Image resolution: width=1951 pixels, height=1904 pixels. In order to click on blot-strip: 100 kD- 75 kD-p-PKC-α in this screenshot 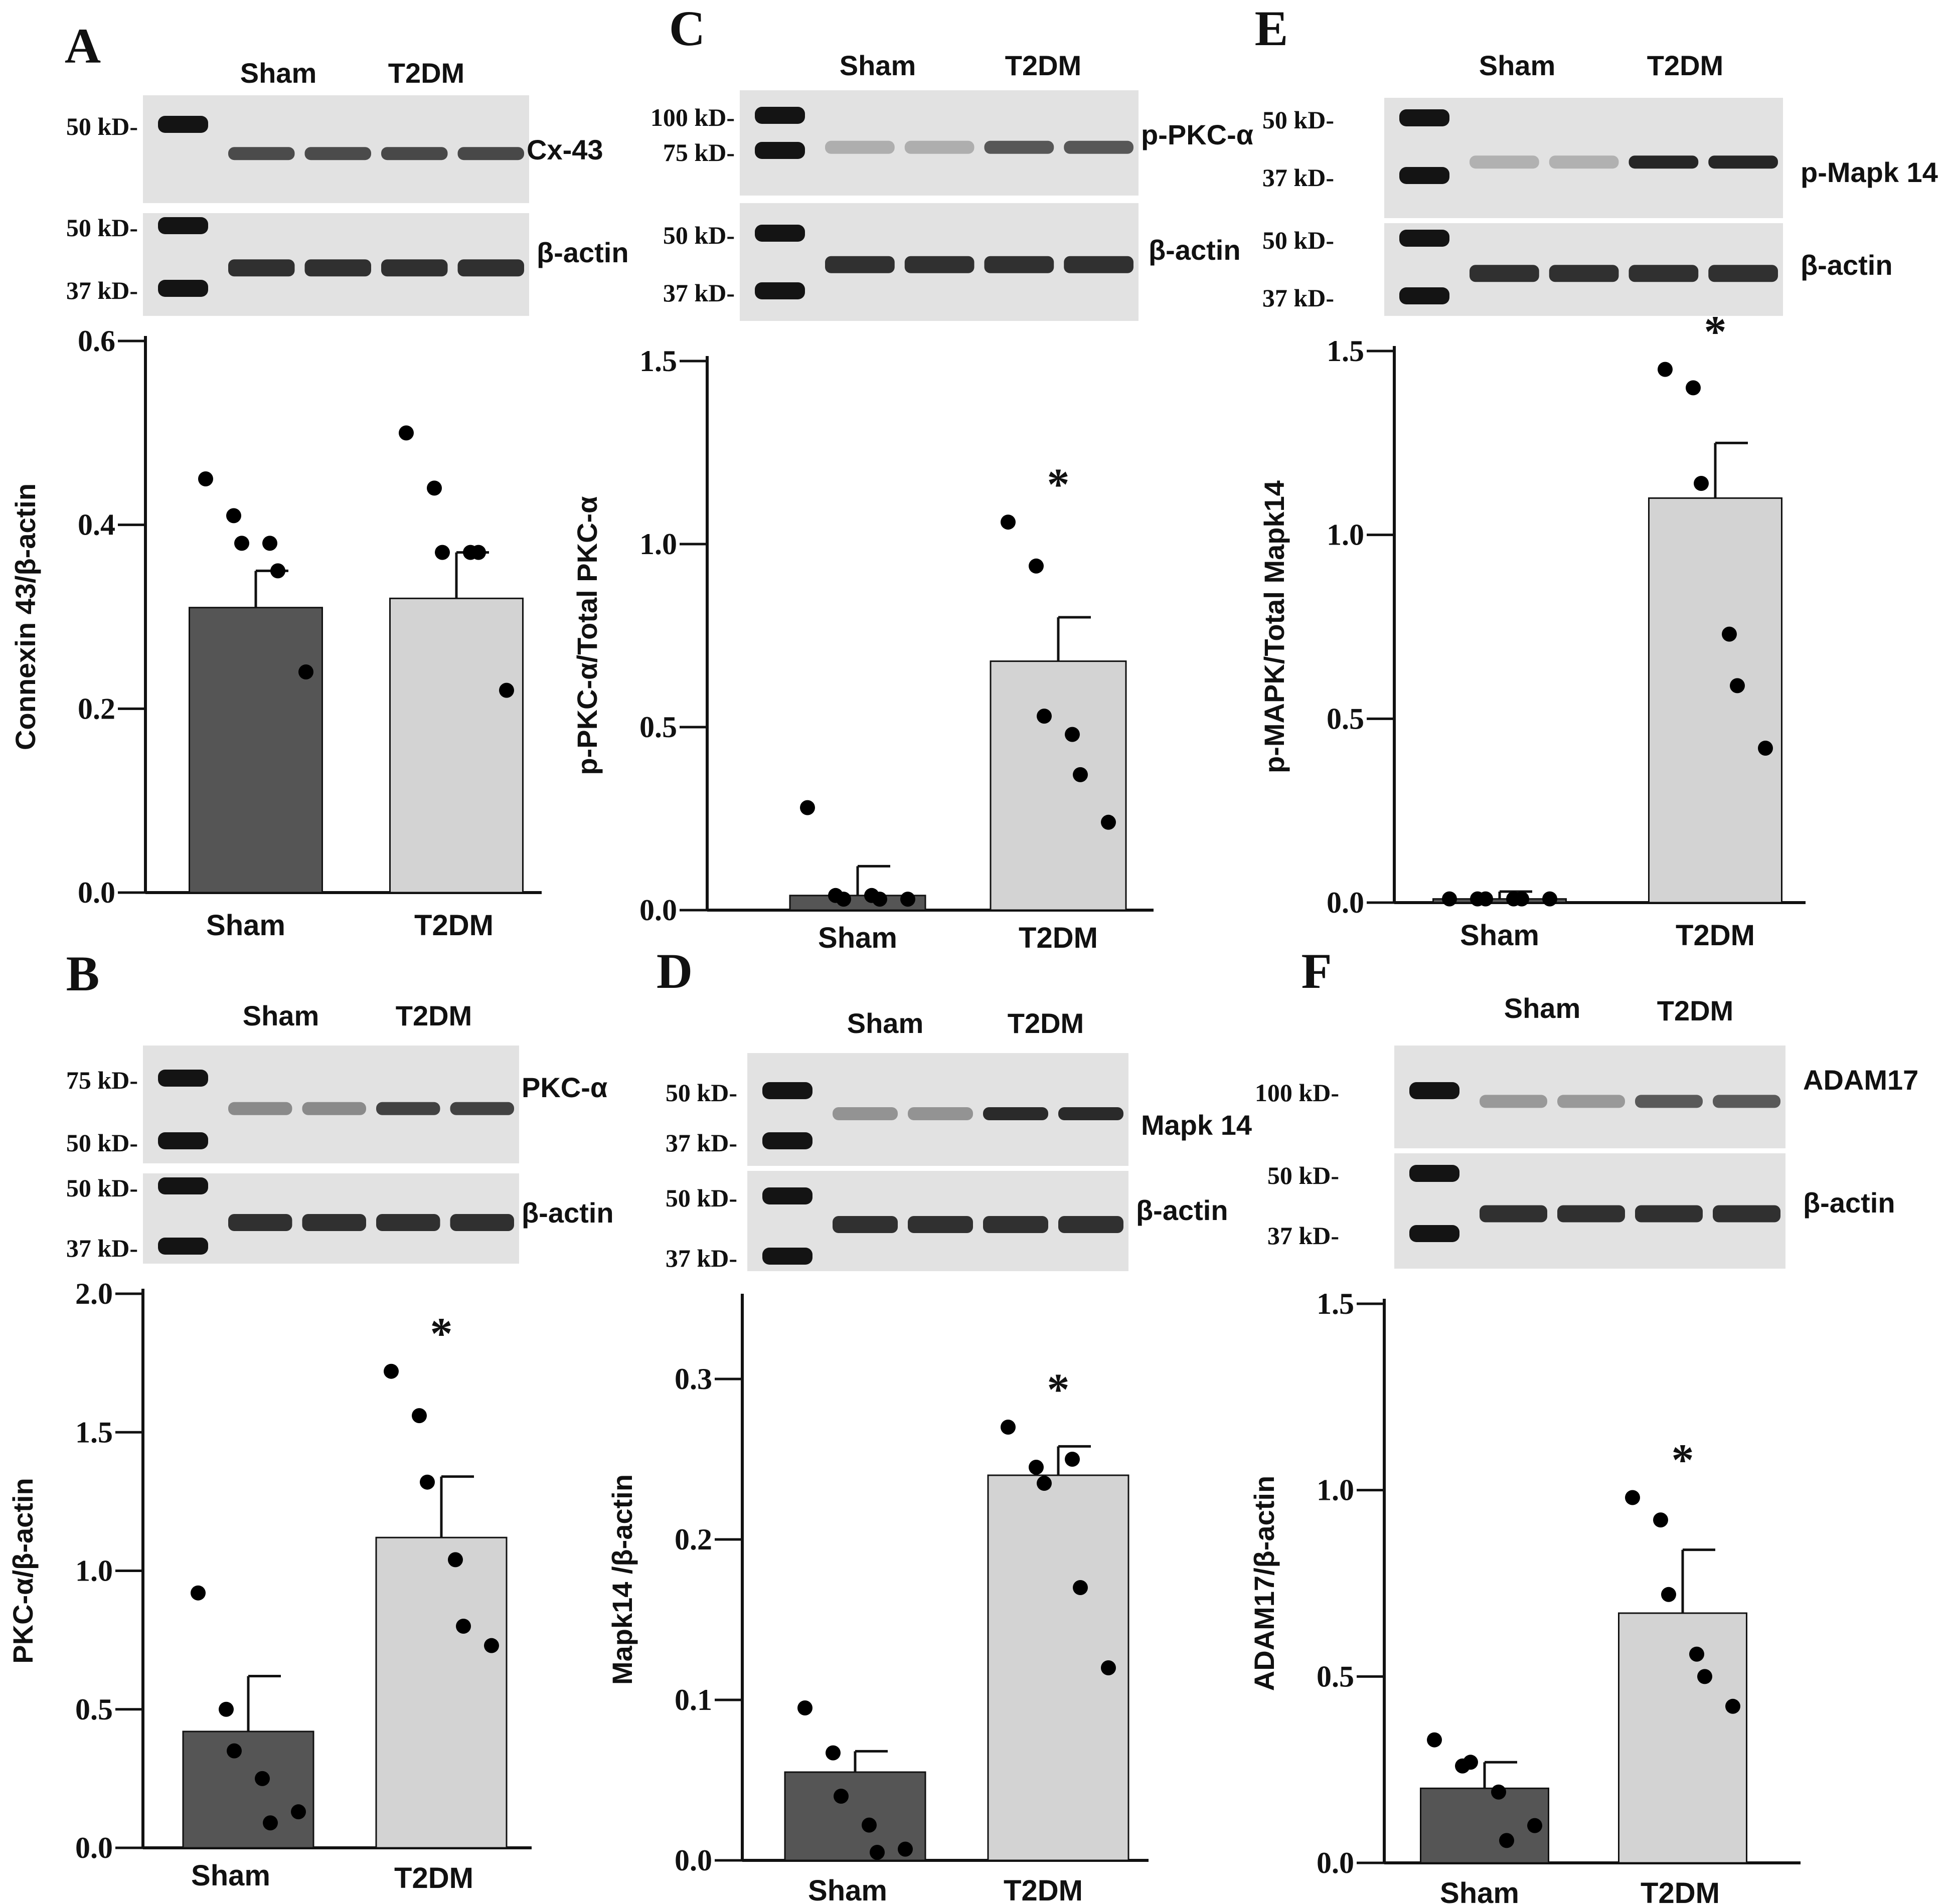, I will do `click(952, 143)`.